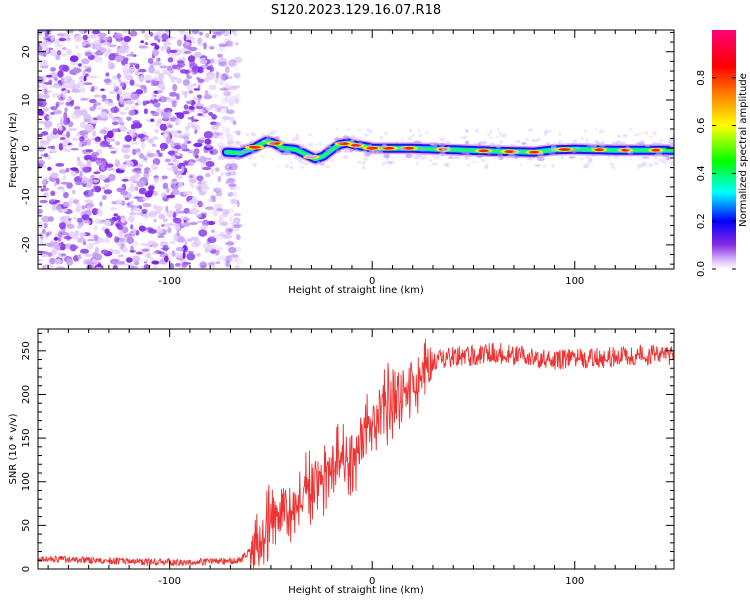 The width and height of the screenshot is (750, 600). Describe the element at coordinates (26, 100) in the screenshot. I see `spectrogram-y-tick-label: 10` at that location.